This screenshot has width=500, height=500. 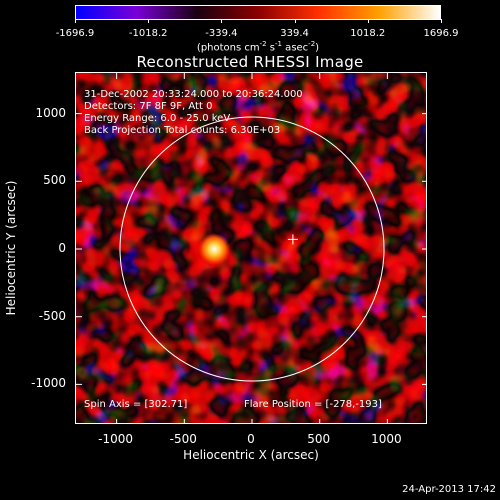 I want to click on colorbar-tick-label: 339.4, so click(x=294, y=33).